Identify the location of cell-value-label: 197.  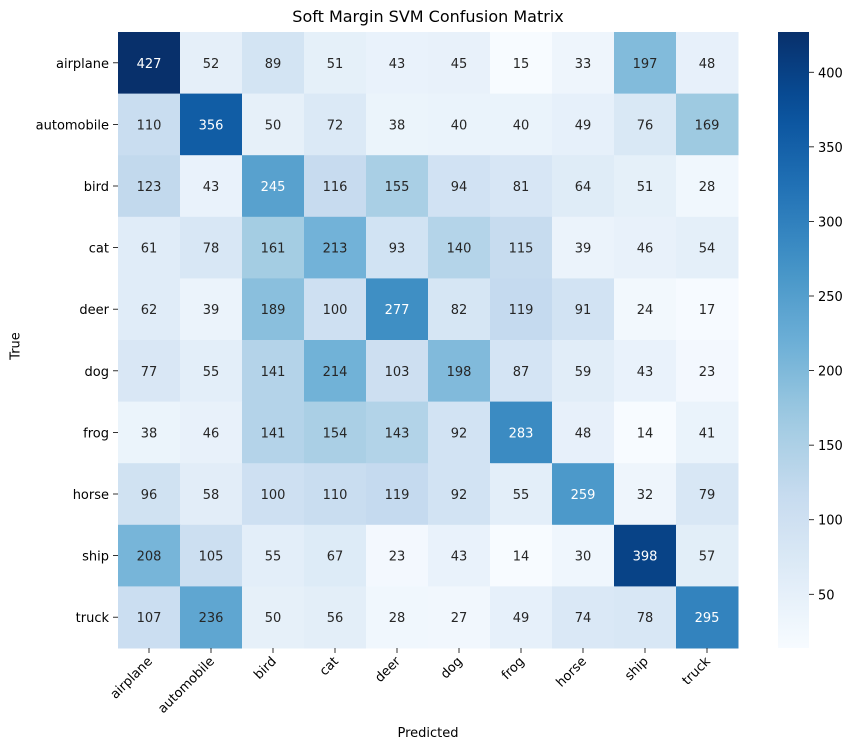
(645, 64).